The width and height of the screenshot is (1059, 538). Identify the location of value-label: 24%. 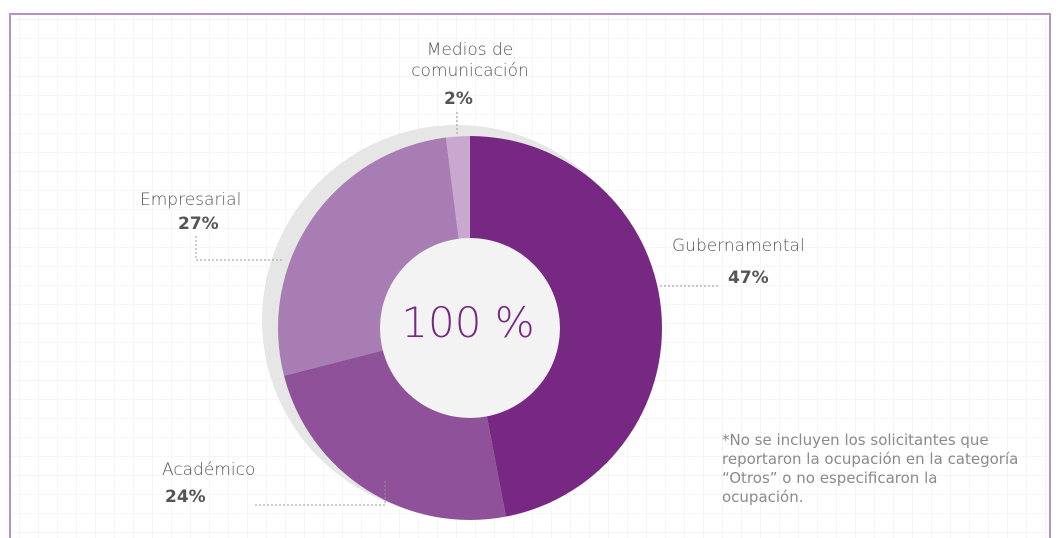
(185, 497).